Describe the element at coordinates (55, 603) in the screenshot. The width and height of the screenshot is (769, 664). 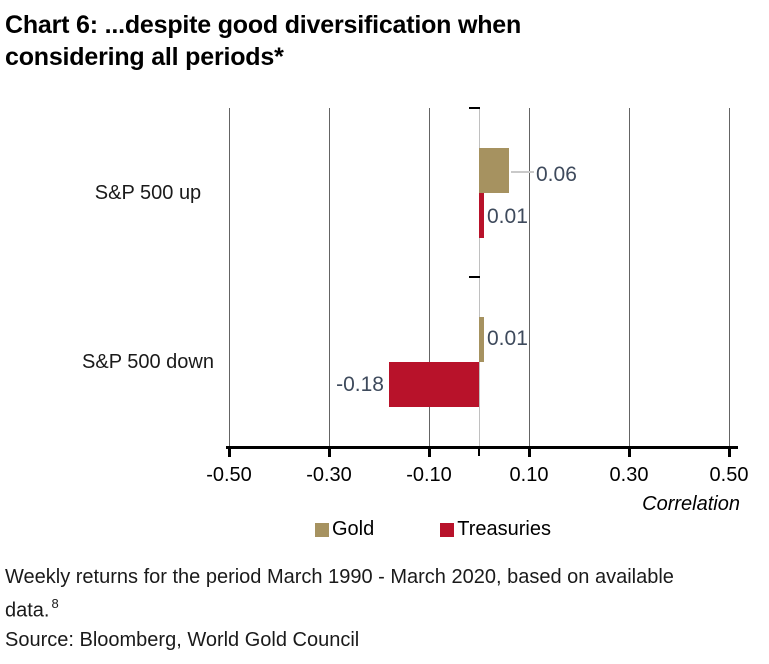
I see `footnote-superscript: 8` at that location.